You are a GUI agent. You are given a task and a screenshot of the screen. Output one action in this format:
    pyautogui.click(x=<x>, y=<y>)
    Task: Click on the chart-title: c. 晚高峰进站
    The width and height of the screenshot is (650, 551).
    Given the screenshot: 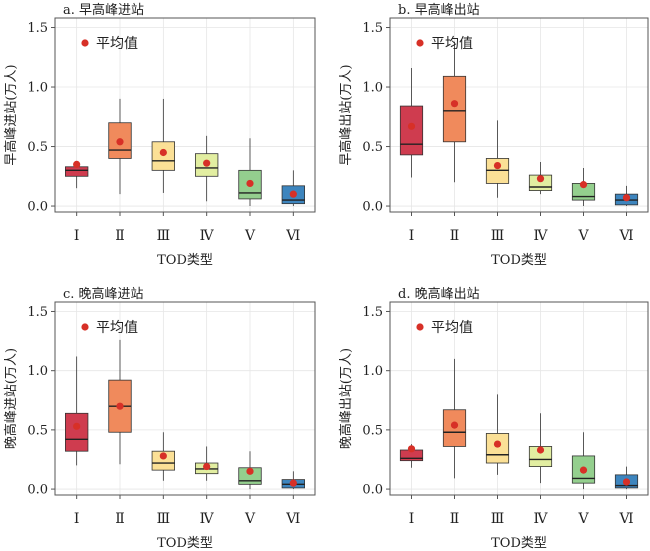 What is the action you would take?
    pyautogui.click(x=103, y=294)
    